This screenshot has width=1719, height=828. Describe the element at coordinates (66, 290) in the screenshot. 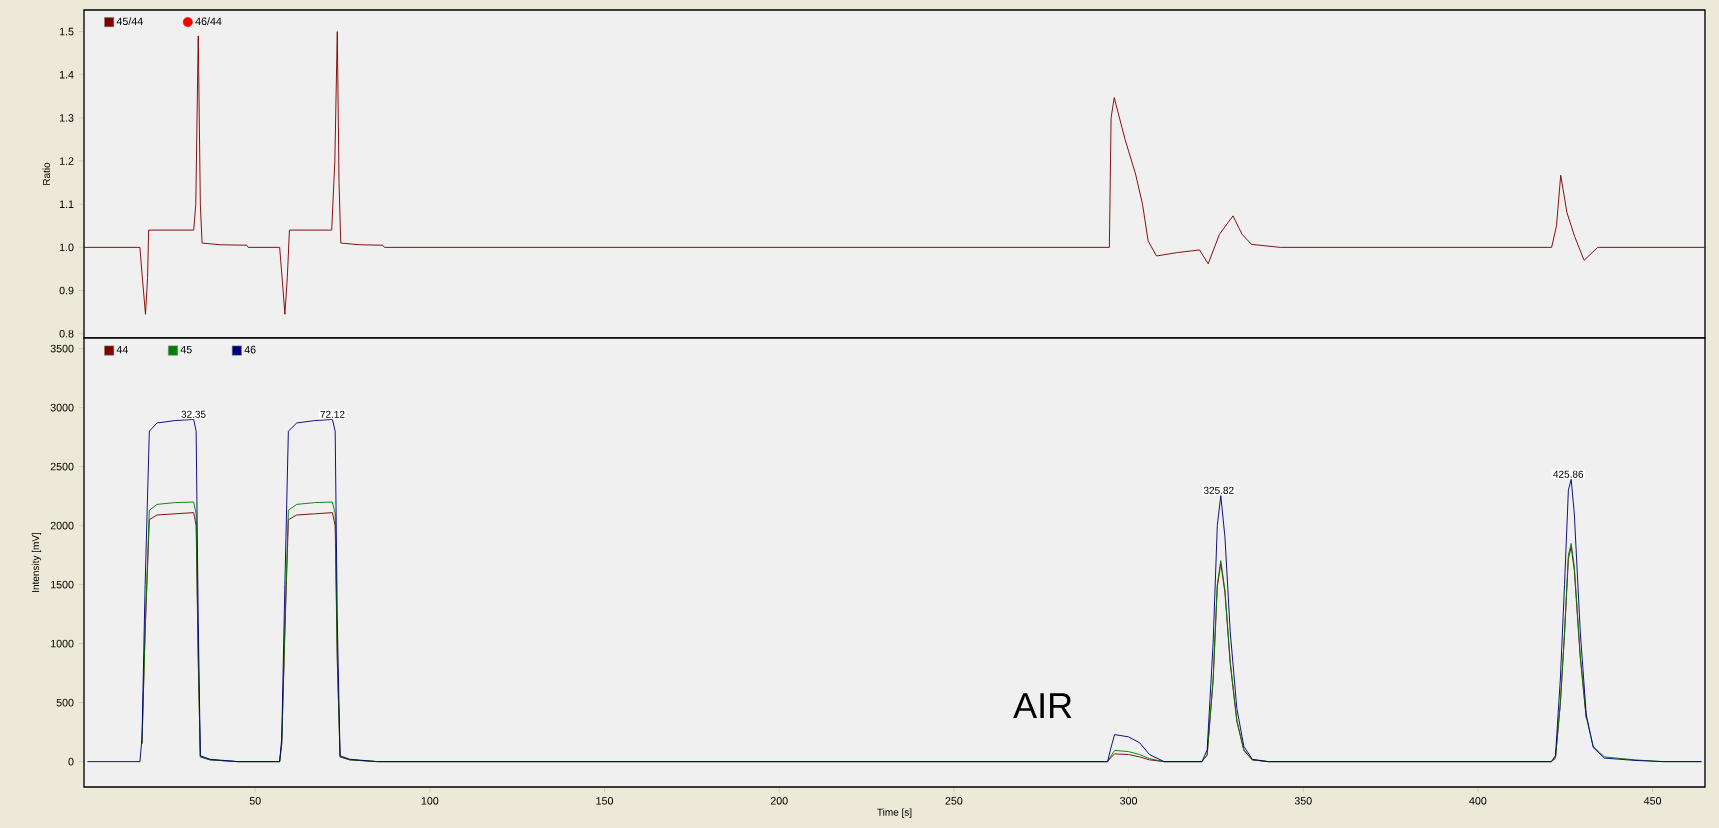

I see `y-tick-label: 0.9` at that location.